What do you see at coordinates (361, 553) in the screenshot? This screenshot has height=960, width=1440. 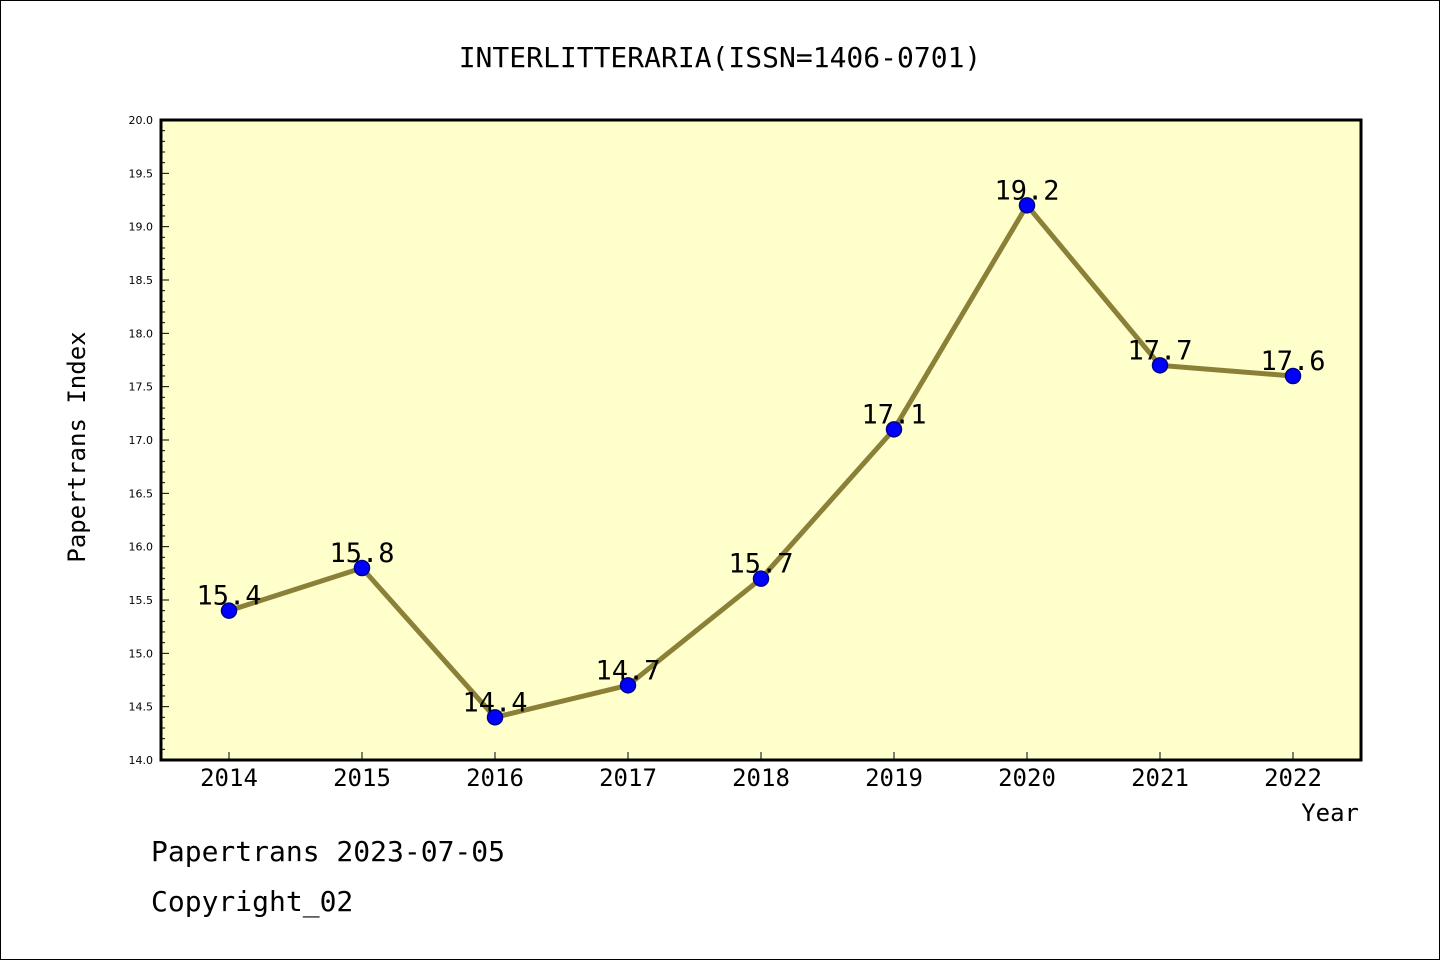 I see `data-label: 15.8` at bounding box center [361, 553].